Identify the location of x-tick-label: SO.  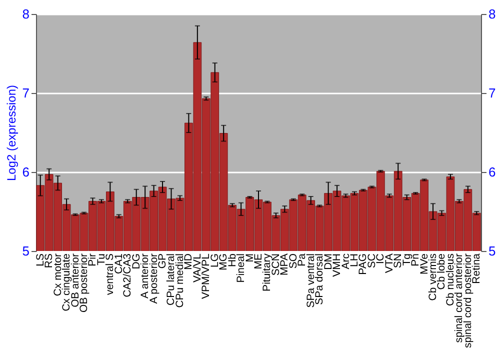
(293, 261).